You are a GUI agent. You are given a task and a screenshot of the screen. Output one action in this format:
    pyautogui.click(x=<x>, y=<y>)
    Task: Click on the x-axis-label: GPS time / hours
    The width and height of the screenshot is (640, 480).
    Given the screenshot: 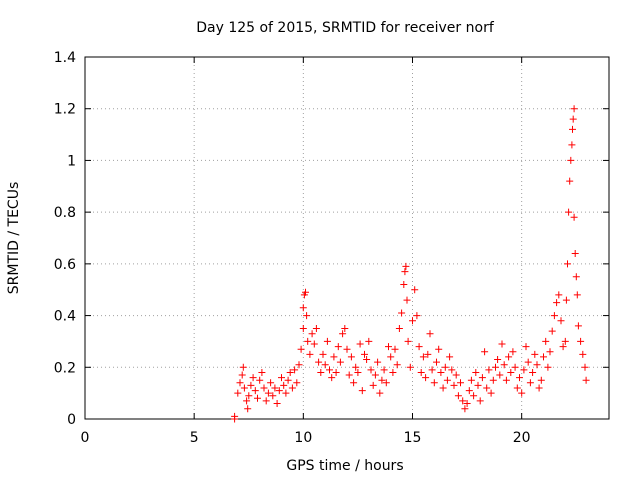 What is the action you would take?
    pyautogui.click(x=344, y=466)
    